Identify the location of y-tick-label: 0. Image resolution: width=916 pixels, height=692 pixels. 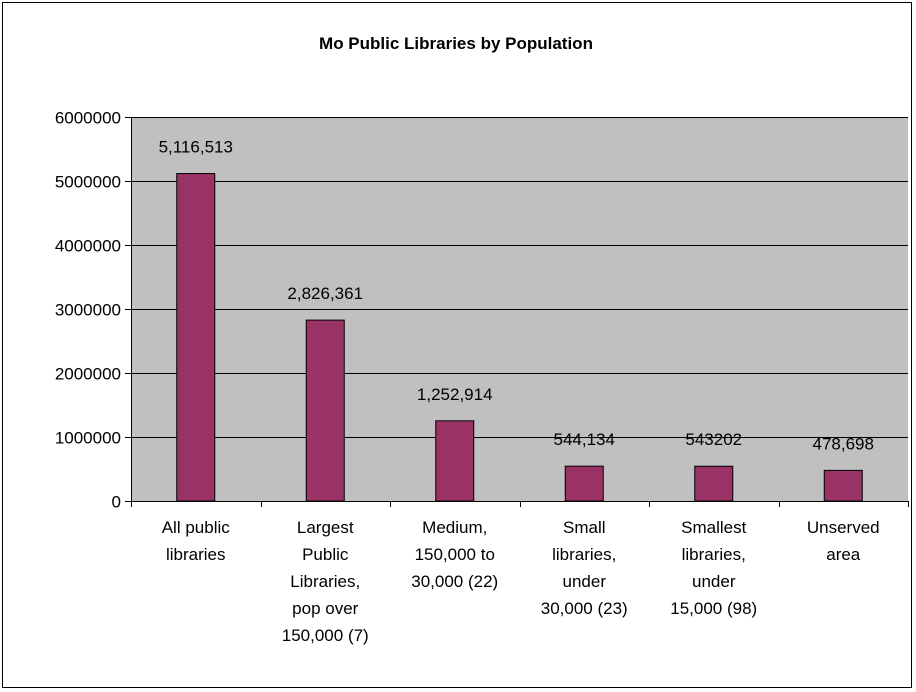
(116, 502).